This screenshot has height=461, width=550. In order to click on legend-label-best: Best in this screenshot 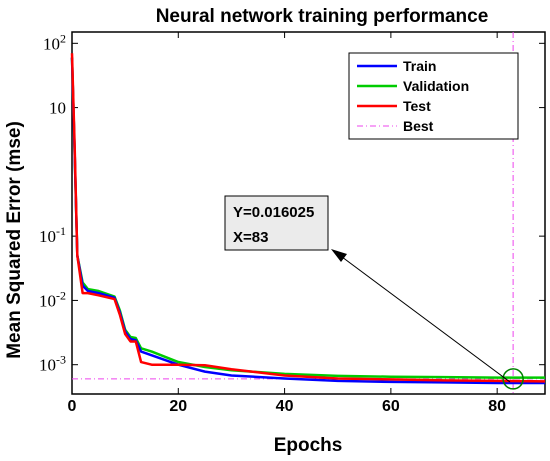, I will do `click(418, 126)`.